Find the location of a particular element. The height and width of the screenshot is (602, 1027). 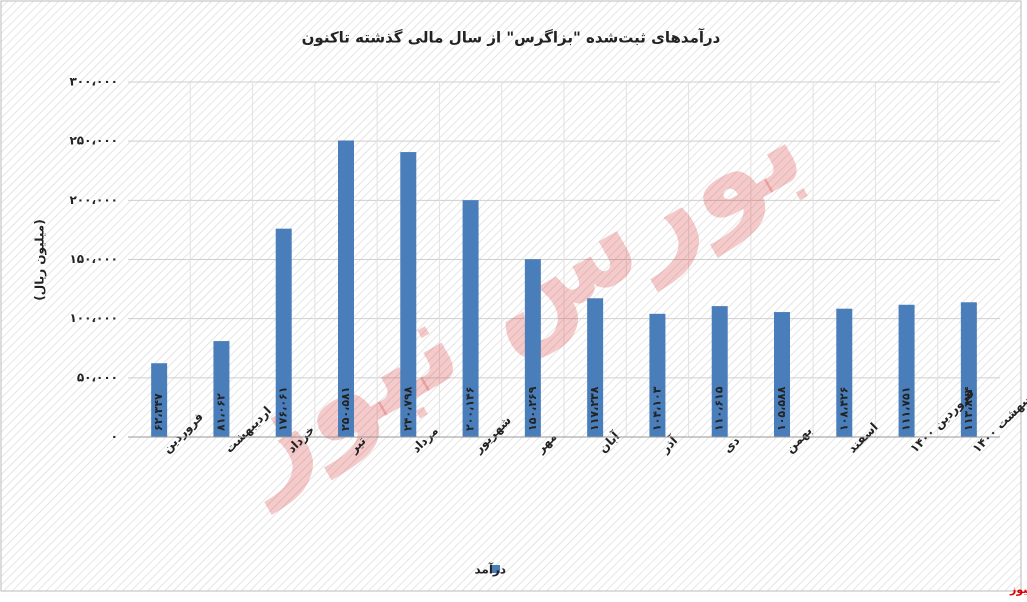

value-label: ۸۱،۰۶۲ is located at coordinates (220, 412).